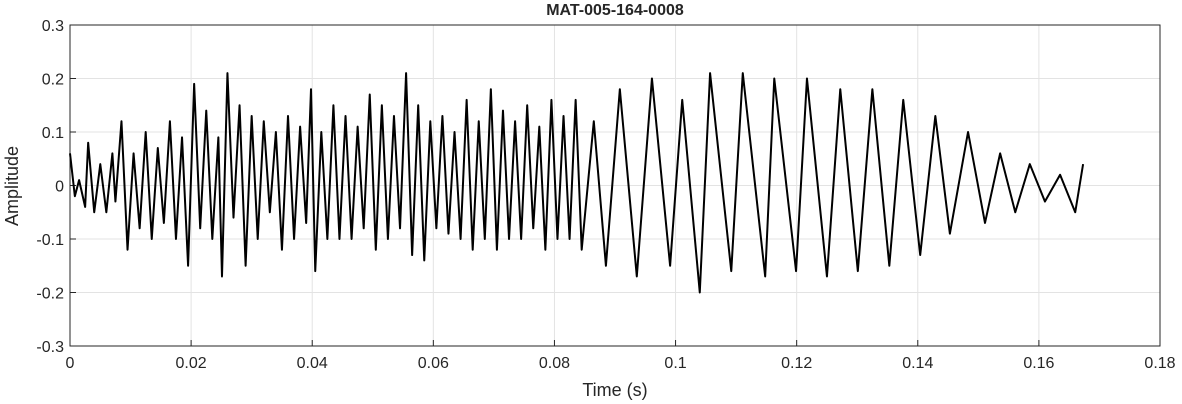 Image resolution: width=1182 pixels, height=404 pixels. Describe the element at coordinates (1159, 363) in the screenshot. I see `x-tick-label: 0.18` at that location.